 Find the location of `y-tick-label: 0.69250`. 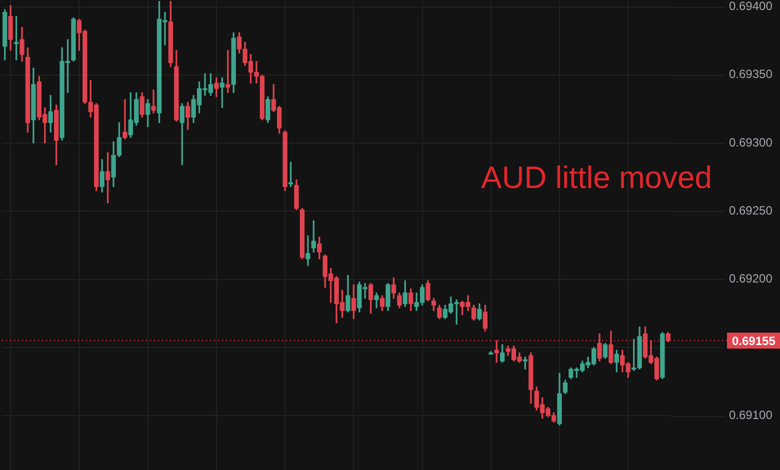

y-tick-label: 0.69250 is located at coordinates (751, 210).